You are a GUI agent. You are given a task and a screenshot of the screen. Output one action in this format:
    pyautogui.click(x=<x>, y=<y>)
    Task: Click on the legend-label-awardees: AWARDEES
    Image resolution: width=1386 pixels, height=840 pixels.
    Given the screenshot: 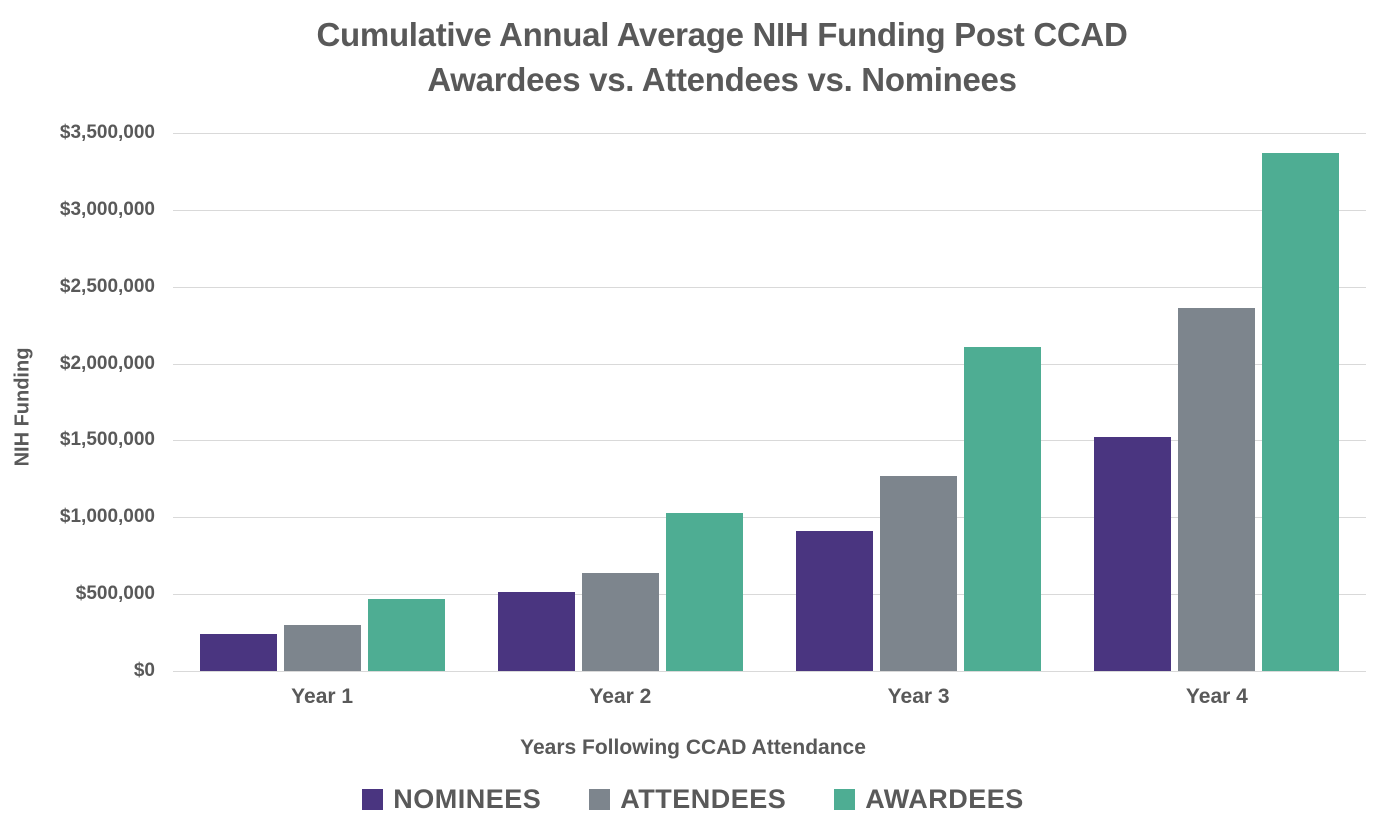 What is the action you would take?
    pyautogui.click(x=944, y=799)
    